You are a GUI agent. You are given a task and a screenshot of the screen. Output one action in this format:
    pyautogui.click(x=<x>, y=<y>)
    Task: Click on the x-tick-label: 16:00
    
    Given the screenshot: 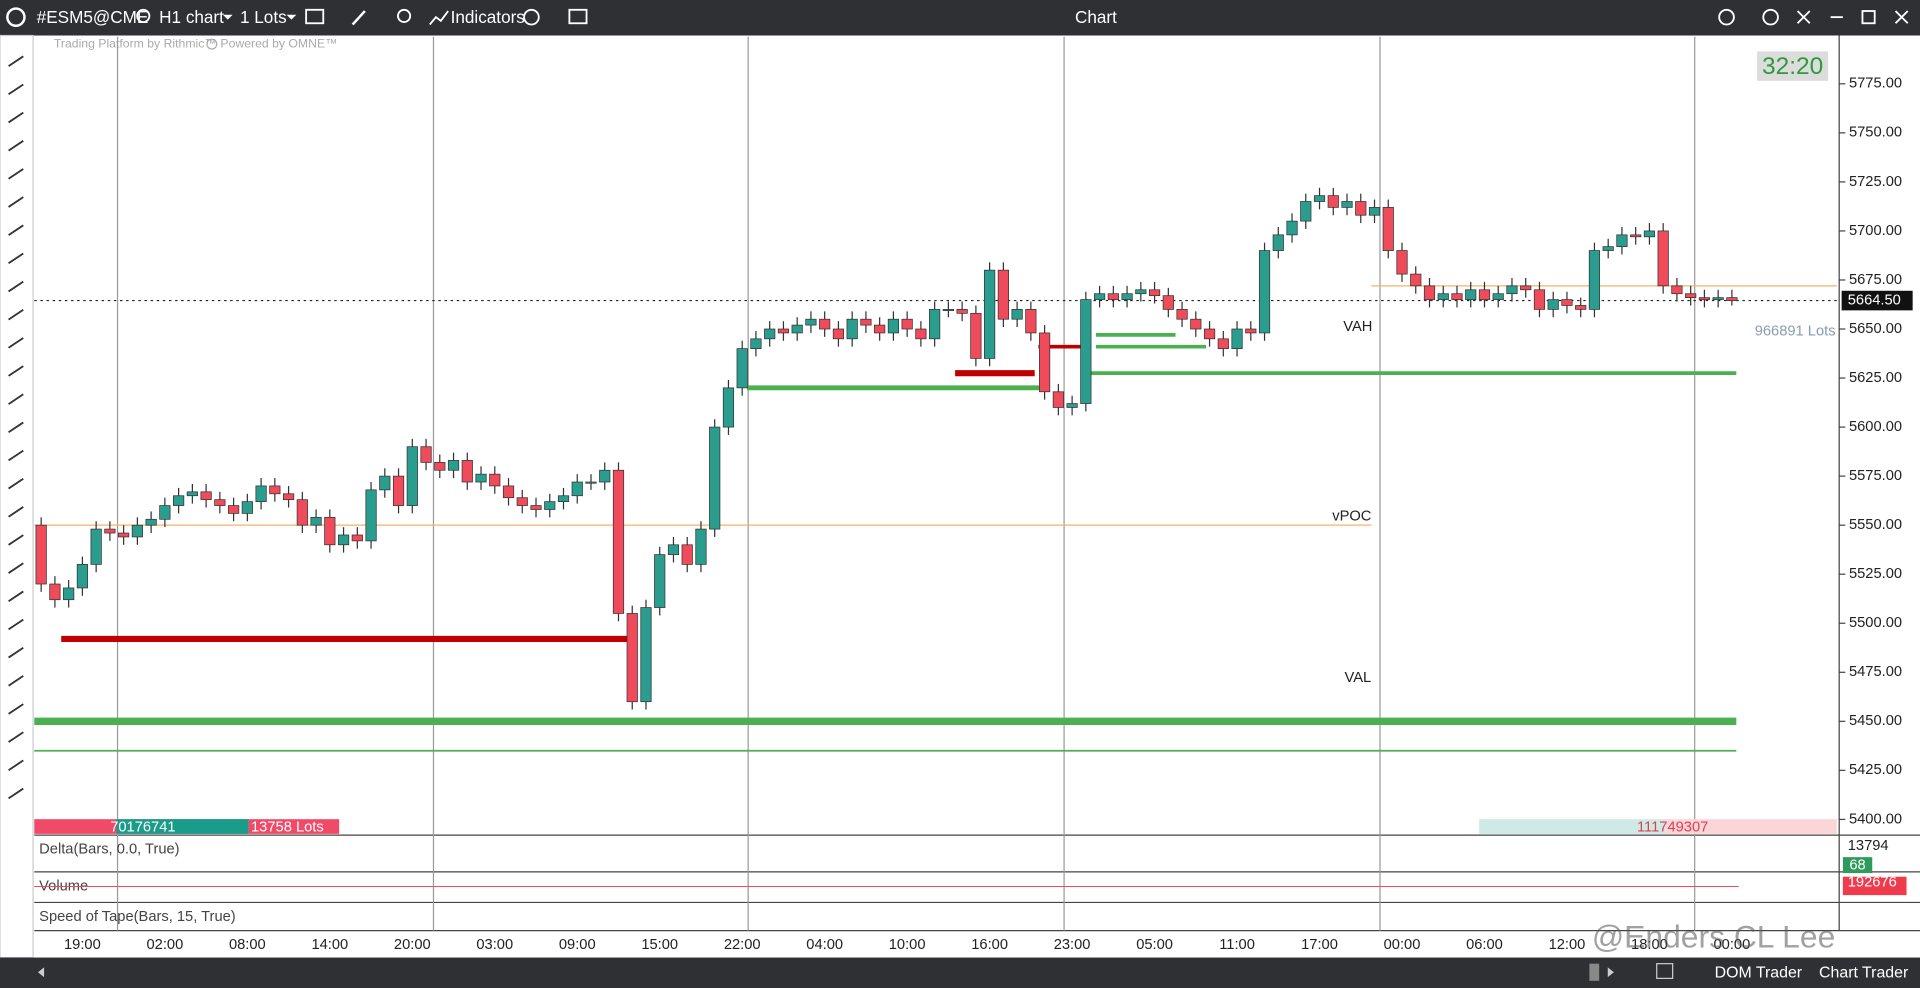 What is the action you would take?
    pyautogui.click(x=989, y=945)
    